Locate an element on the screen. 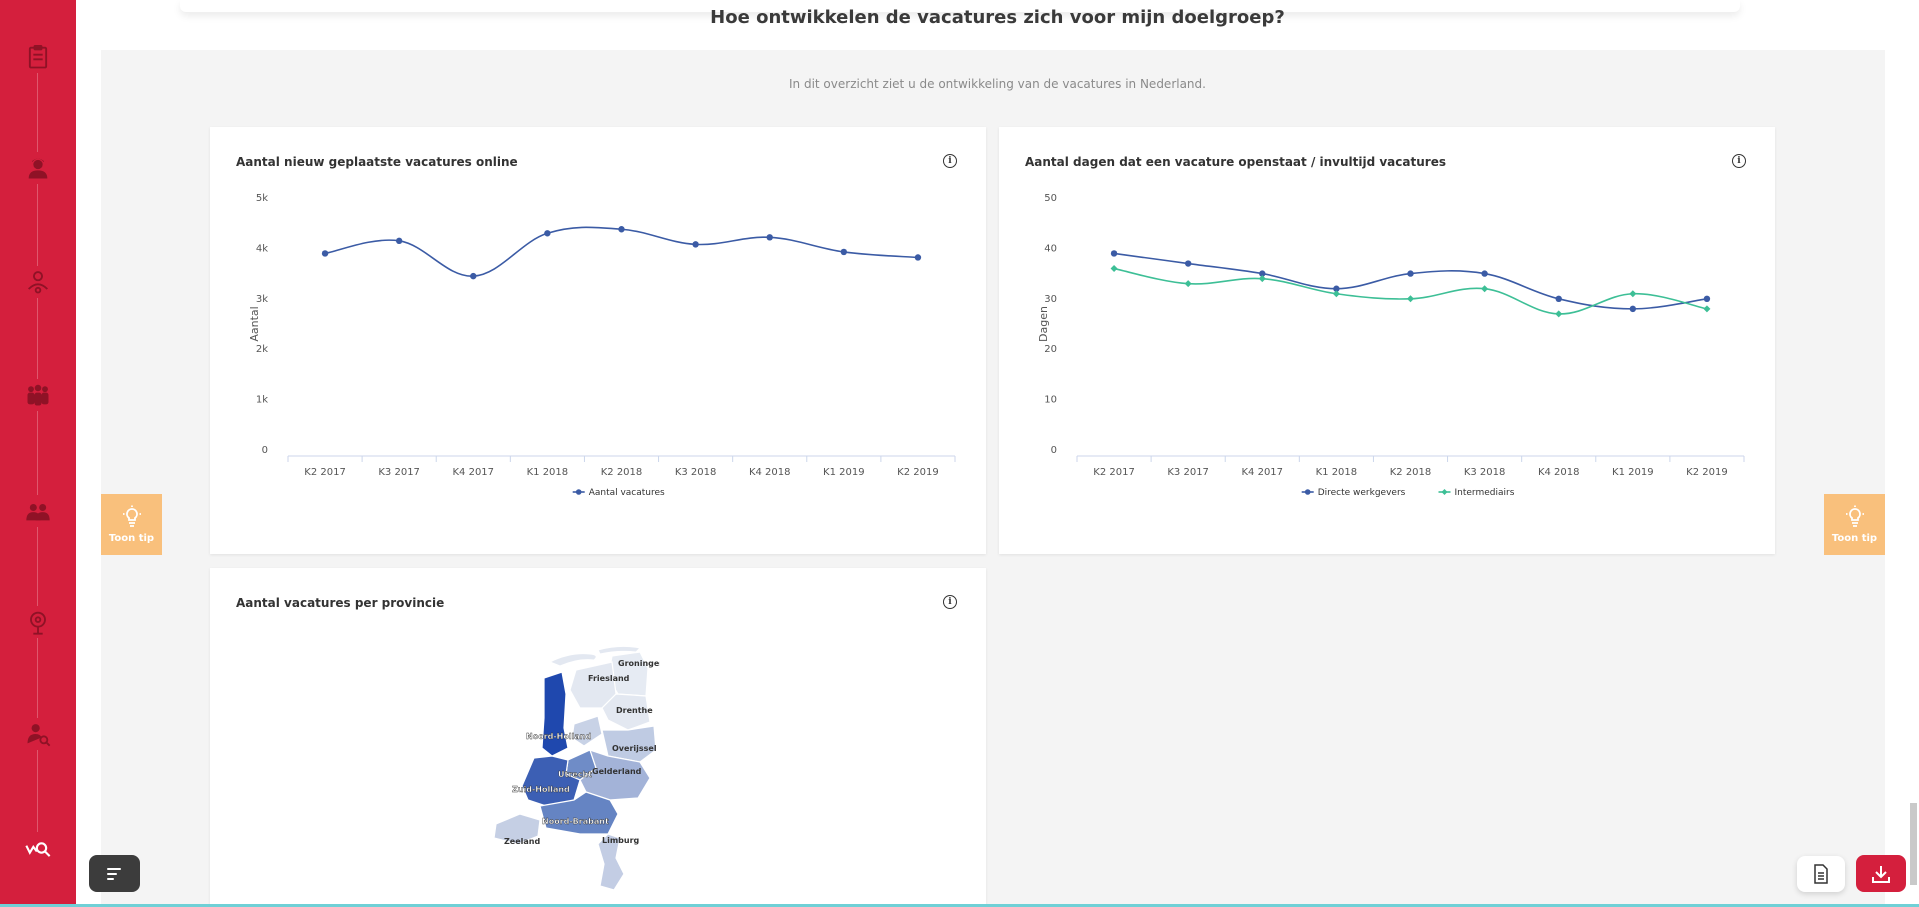 The image size is (1919, 907). document-icon is located at coordinates (1821, 874).